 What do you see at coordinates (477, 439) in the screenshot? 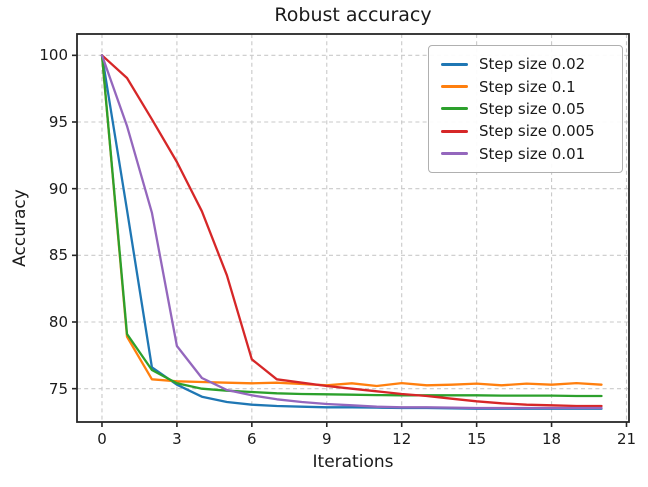
I see `x-tick-label: 15` at bounding box center [477, 439].